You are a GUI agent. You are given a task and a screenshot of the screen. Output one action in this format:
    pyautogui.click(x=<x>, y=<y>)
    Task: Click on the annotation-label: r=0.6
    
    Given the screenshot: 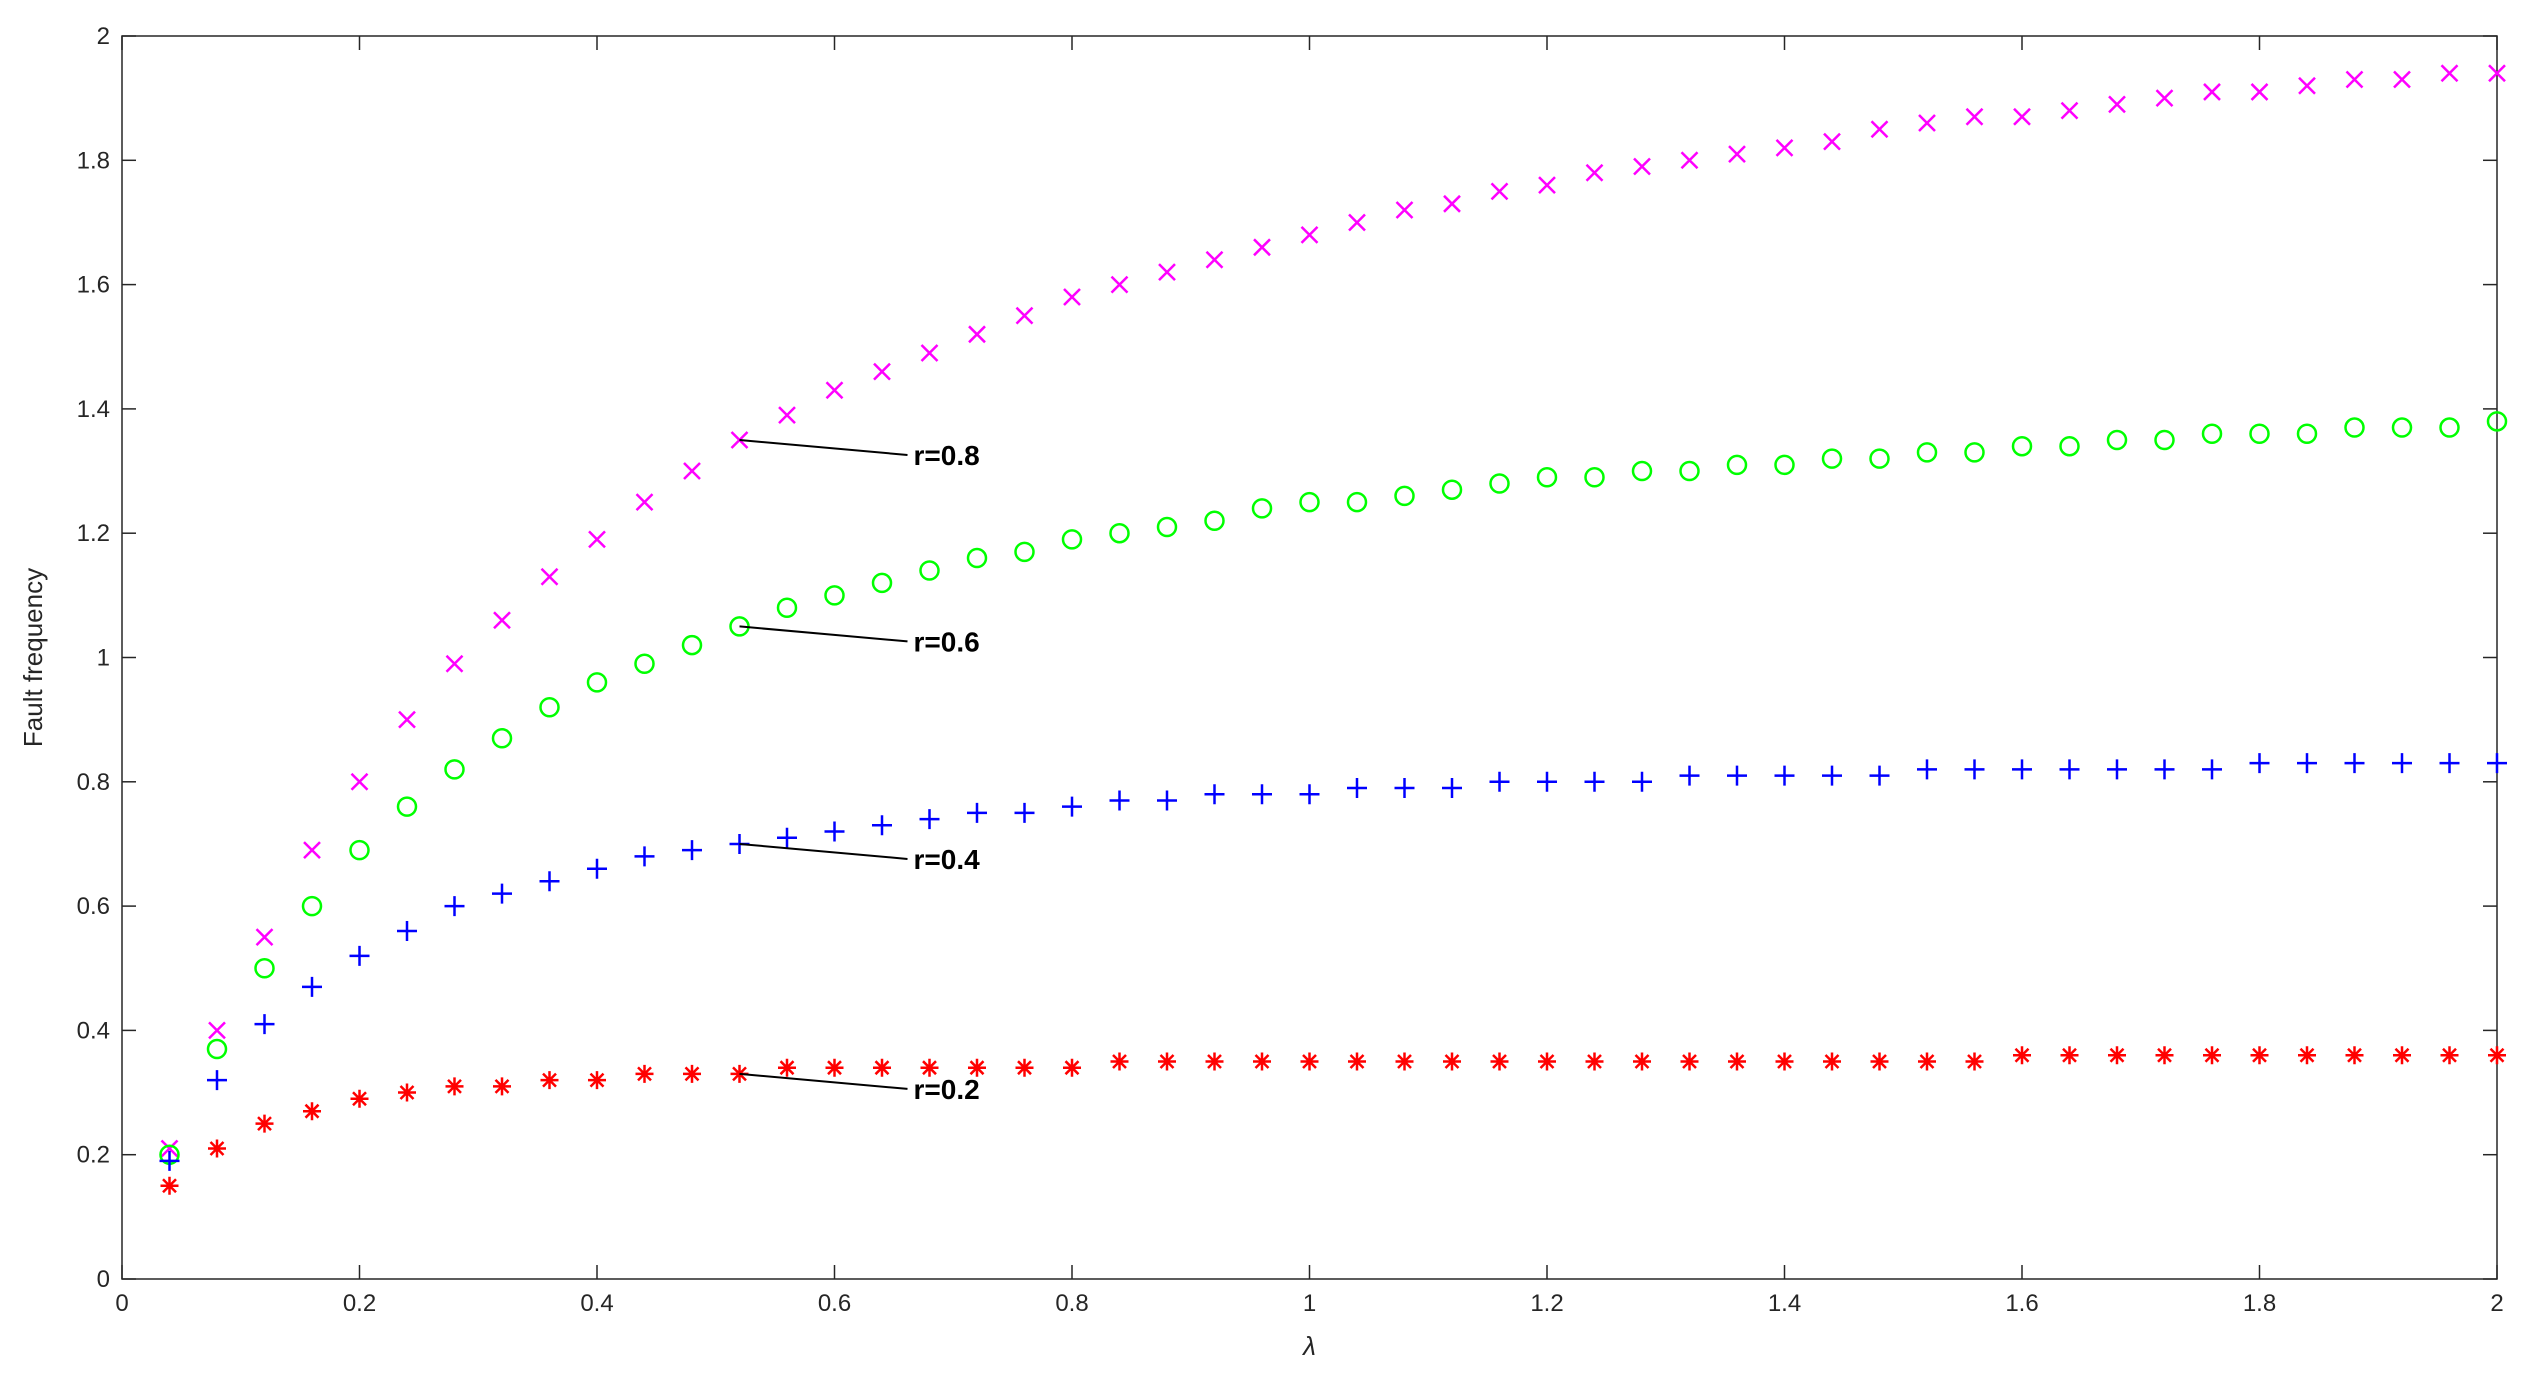 What is the action you would take?
    pyautogui.click(x=947, y=641)
    